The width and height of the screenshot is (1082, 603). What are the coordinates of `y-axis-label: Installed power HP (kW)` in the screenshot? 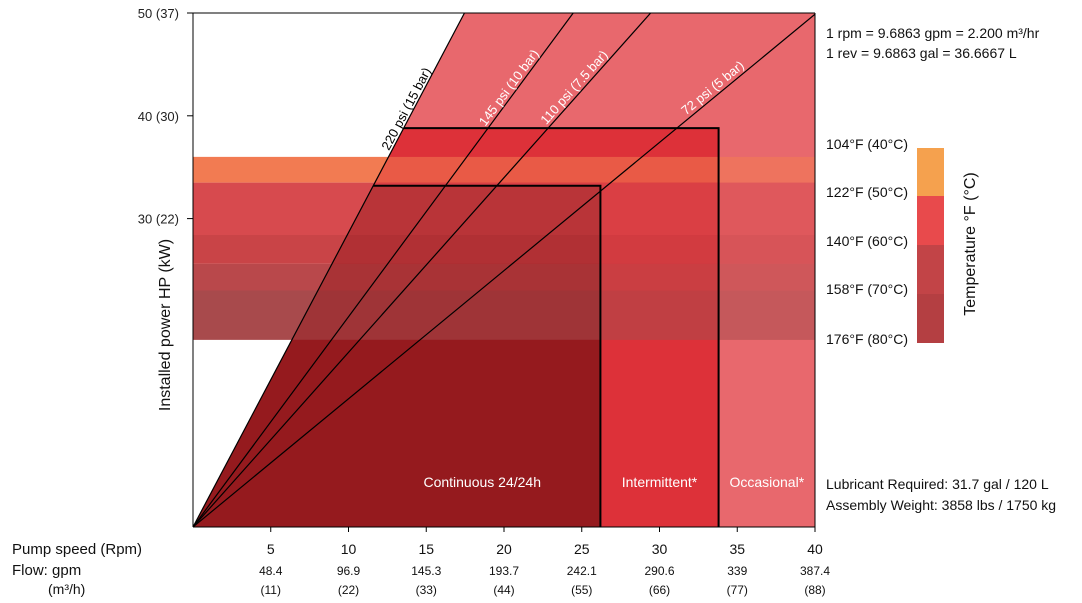 It's located at (165, 325).